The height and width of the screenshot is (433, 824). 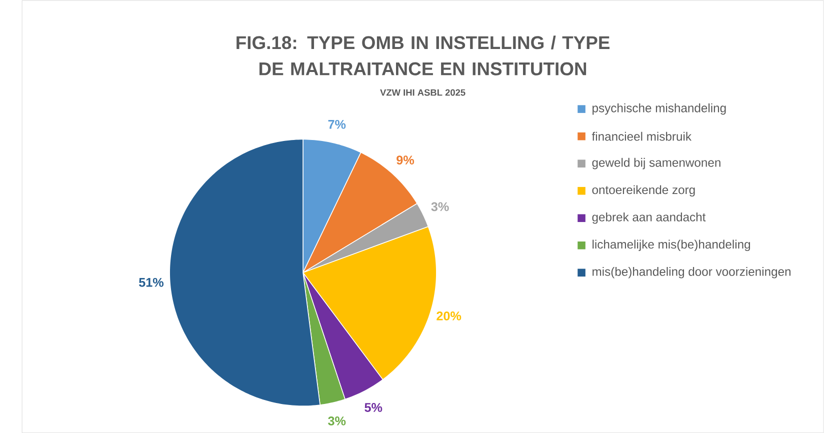 I want to click on legend-label: mis(be)handeling door voorzieningen, so click(x=691, y=272).